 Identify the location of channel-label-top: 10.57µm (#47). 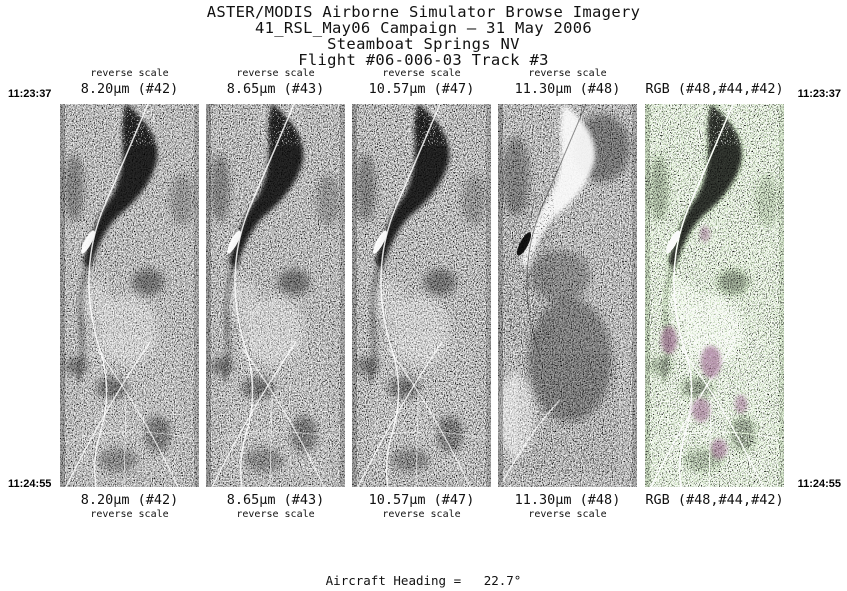
(421, 89).